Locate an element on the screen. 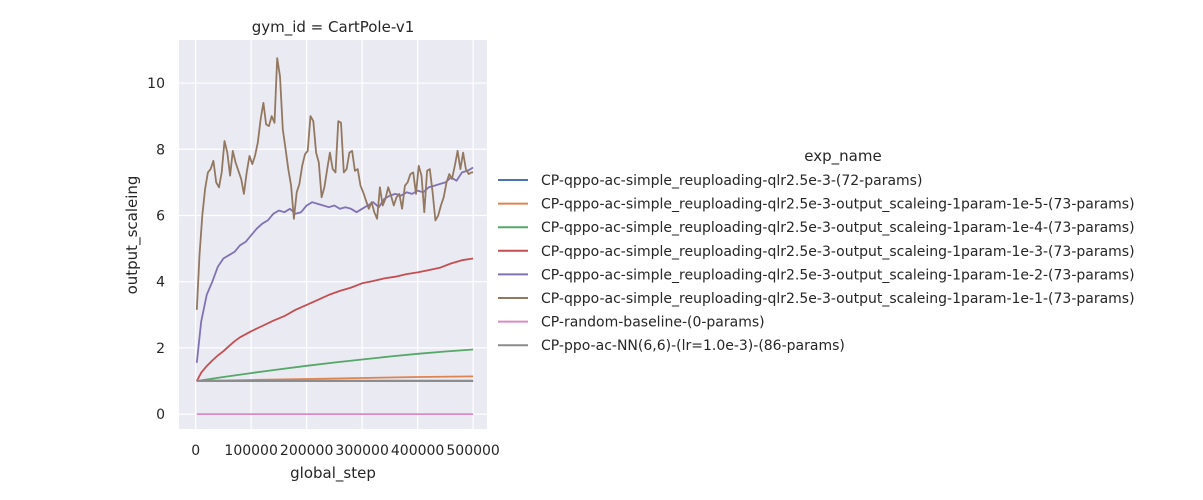  x-tick-labels: 0 100000 200000 300000 400000 500000 is located at coordinates (345, 451).